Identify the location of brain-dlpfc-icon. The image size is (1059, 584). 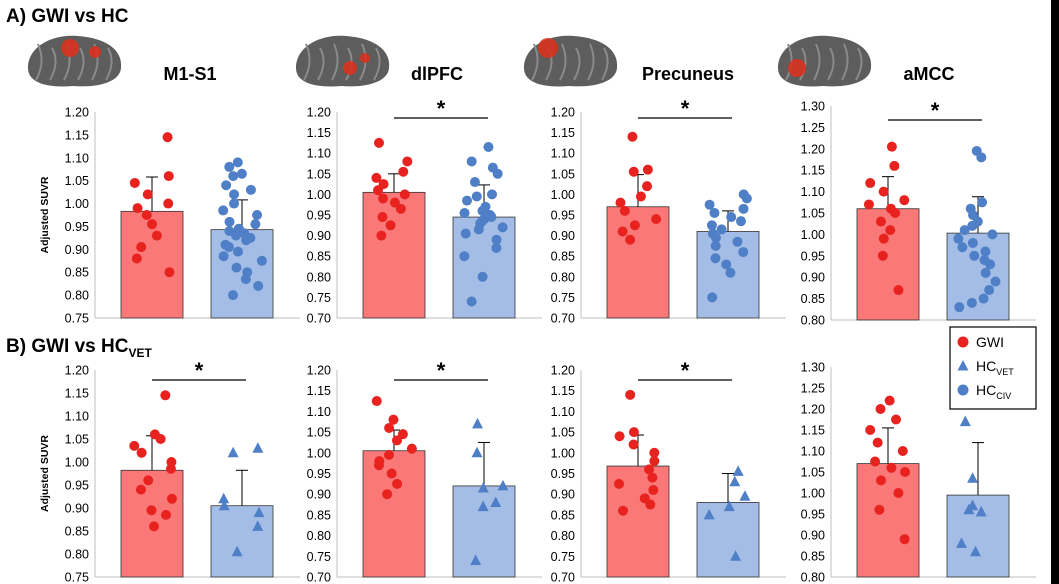
(343, 61).